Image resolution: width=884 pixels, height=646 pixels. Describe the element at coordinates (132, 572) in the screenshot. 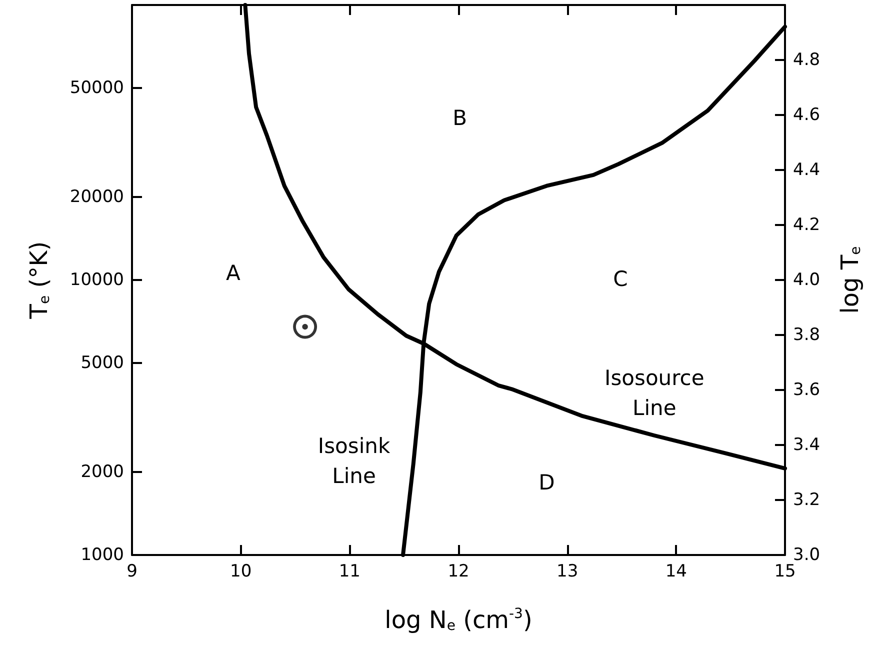

I see `x-tick-label: 9` at that location.